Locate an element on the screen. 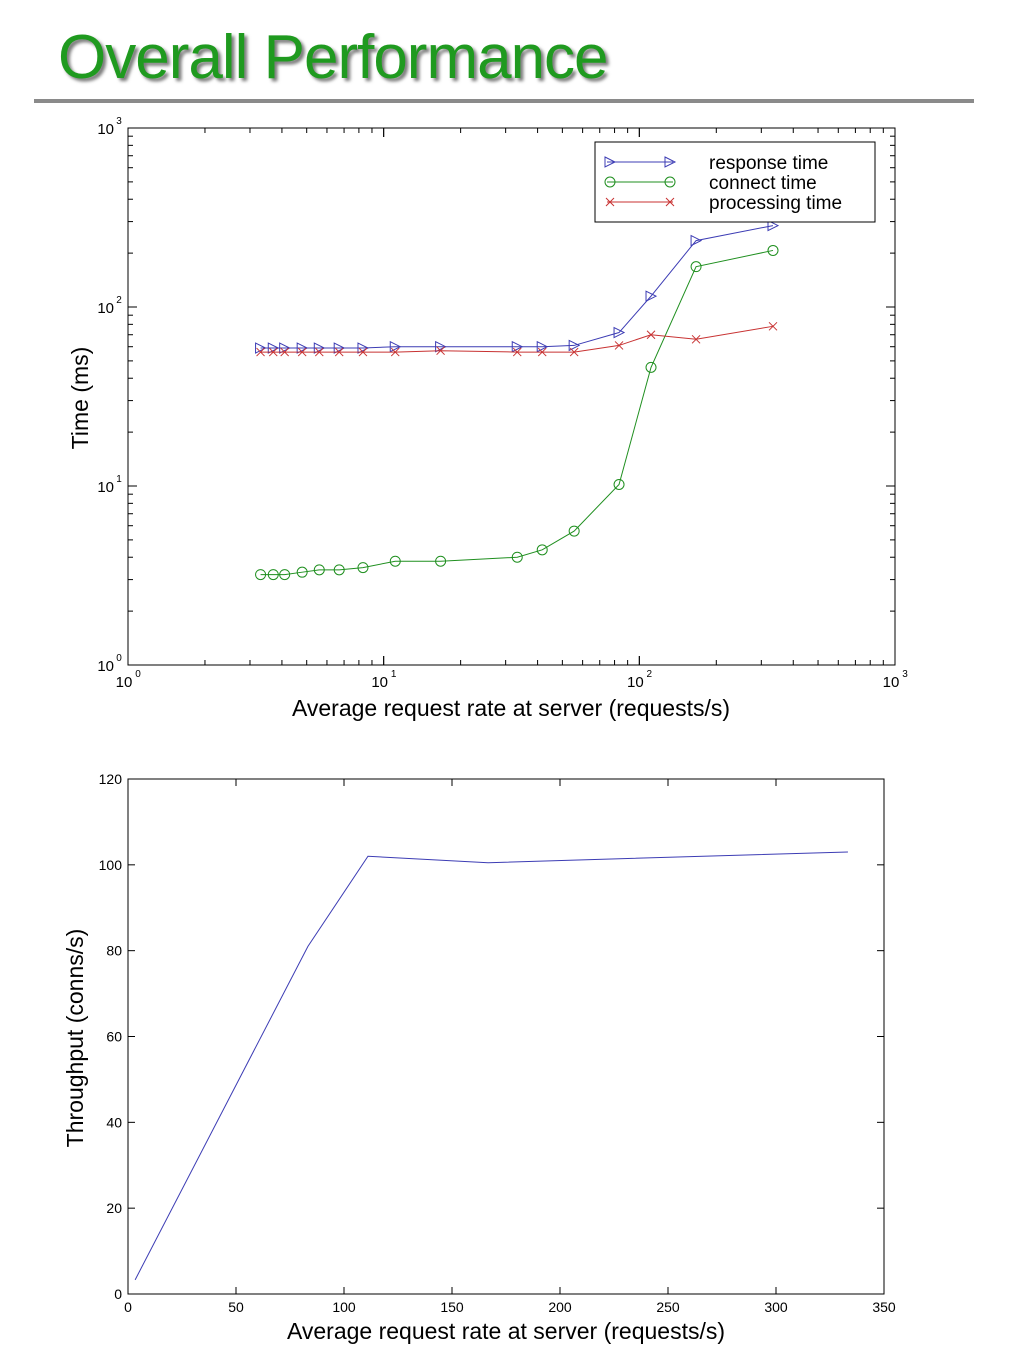 The width and height of the screenshot is (1024, 1365). x-tick-exponent: 0 is located at coordinates (138, 674).